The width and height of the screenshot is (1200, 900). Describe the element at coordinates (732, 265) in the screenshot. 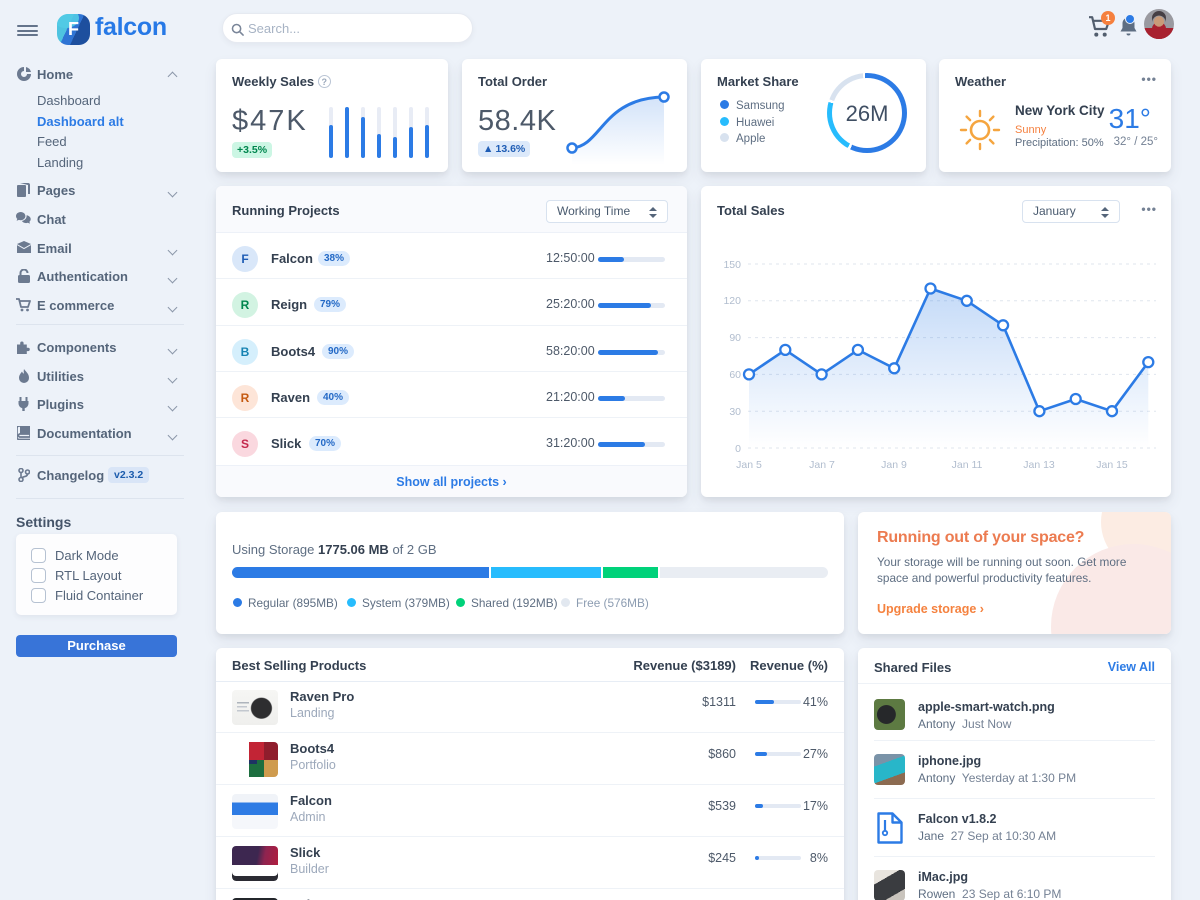

I see `svg-text: 150` at that location.